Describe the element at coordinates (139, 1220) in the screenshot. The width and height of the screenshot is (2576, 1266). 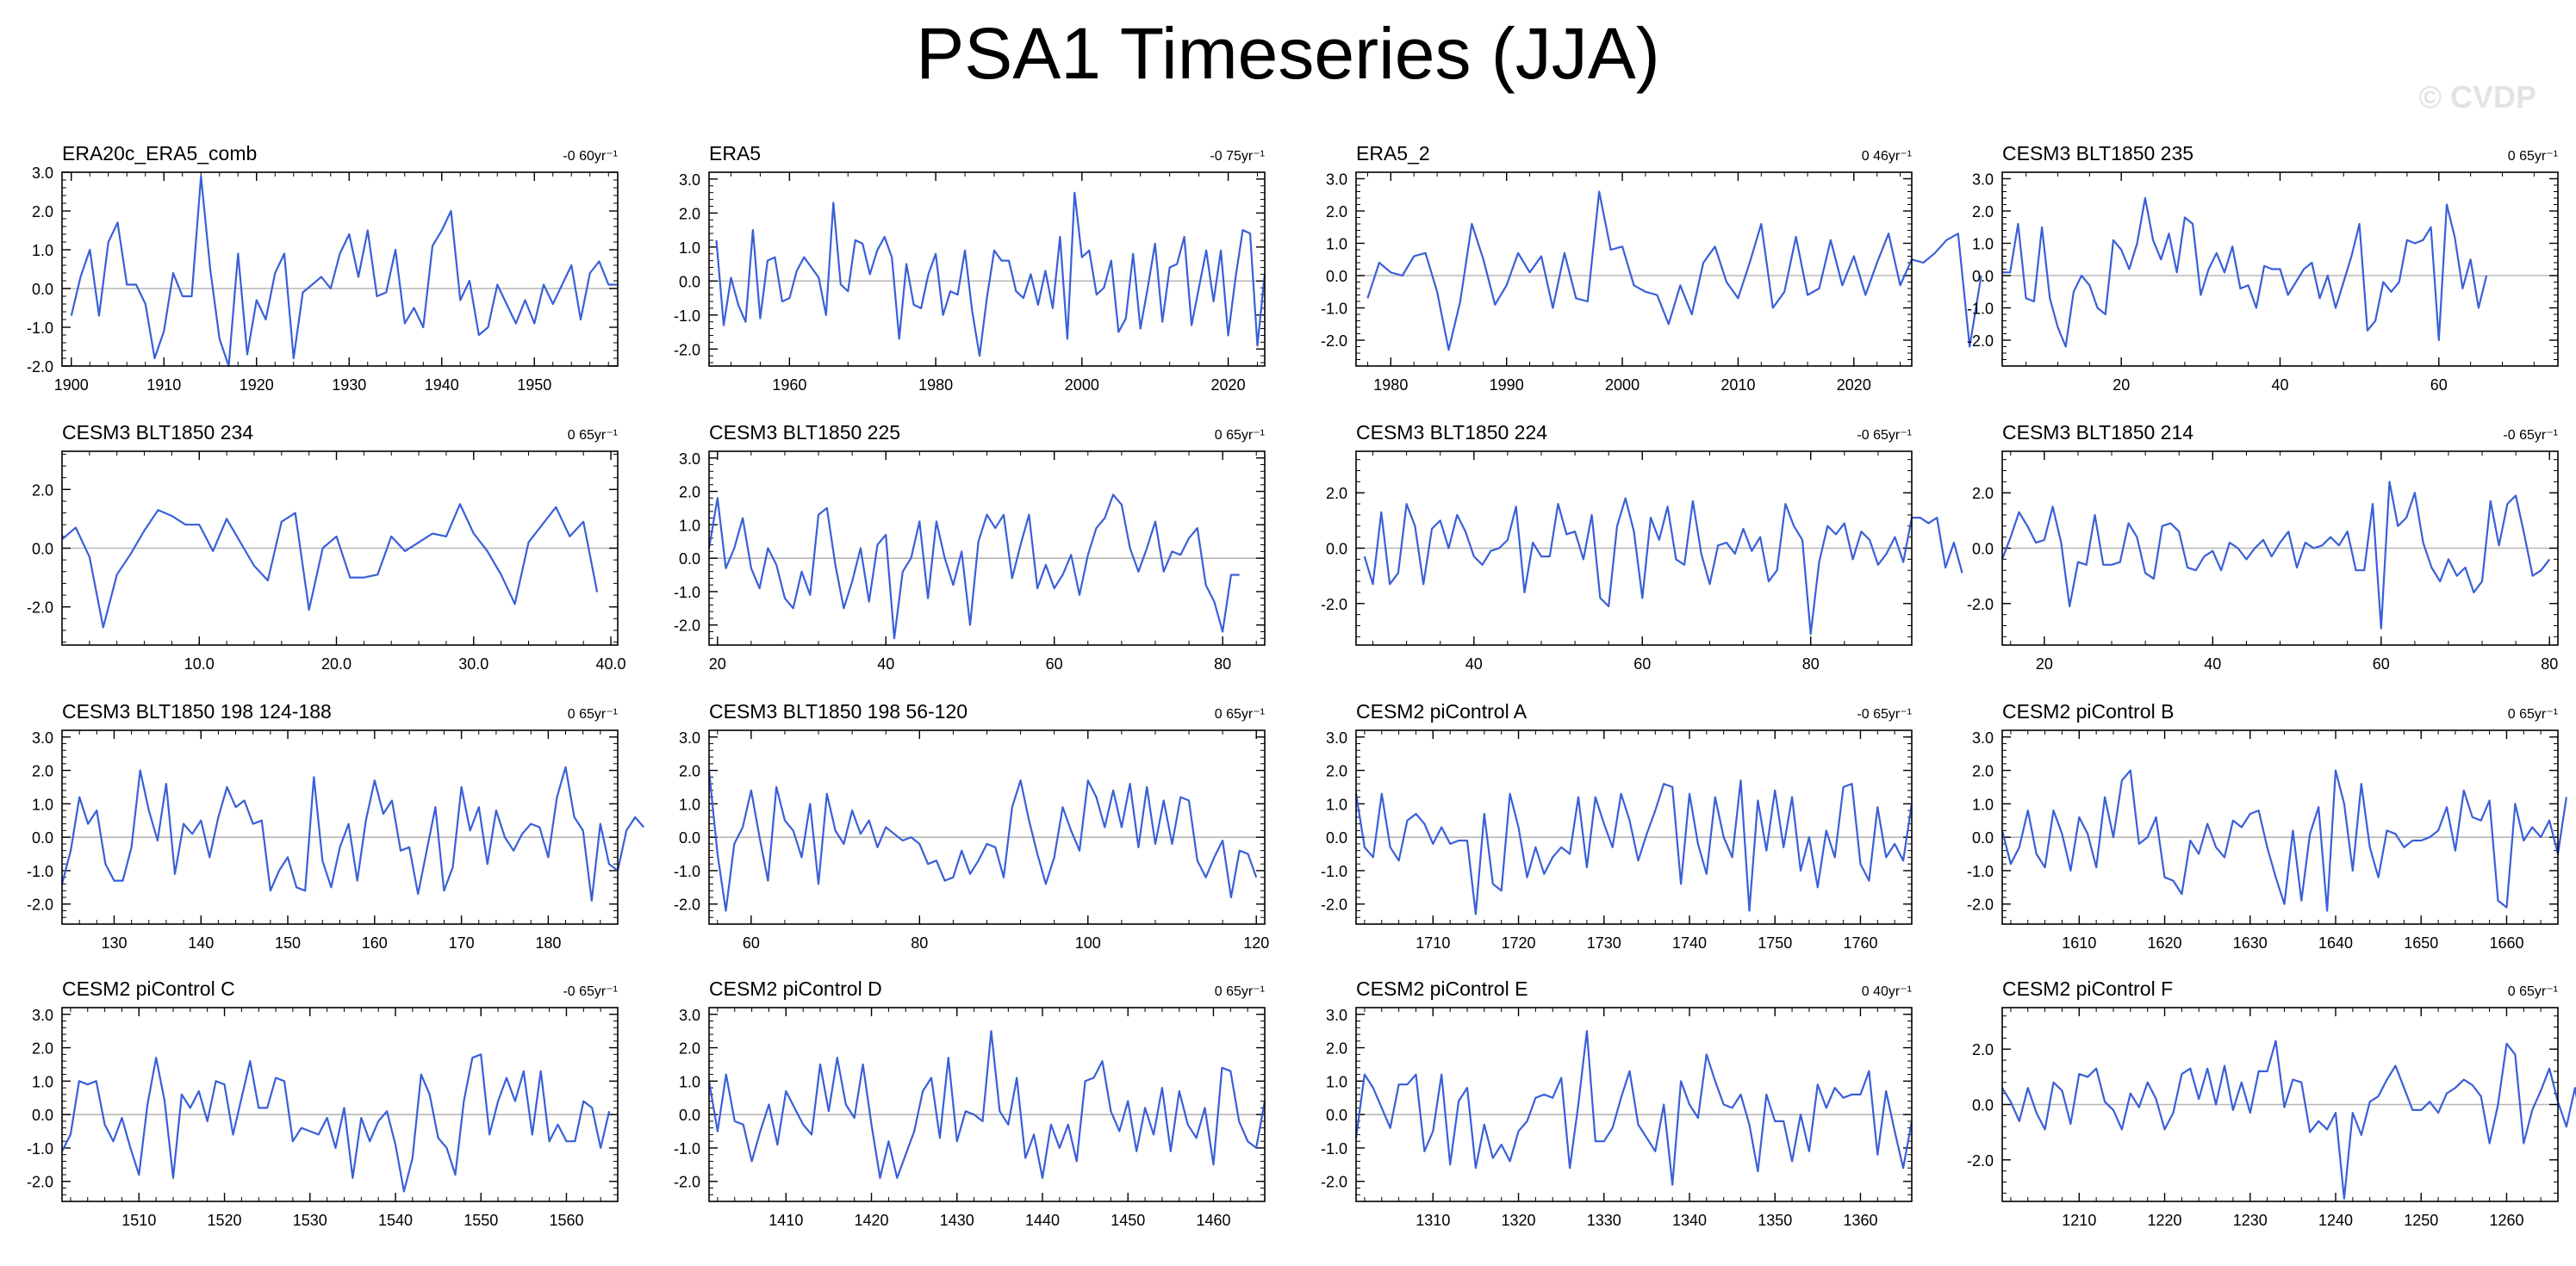
I see `x-tick-label: 1510` at that location.